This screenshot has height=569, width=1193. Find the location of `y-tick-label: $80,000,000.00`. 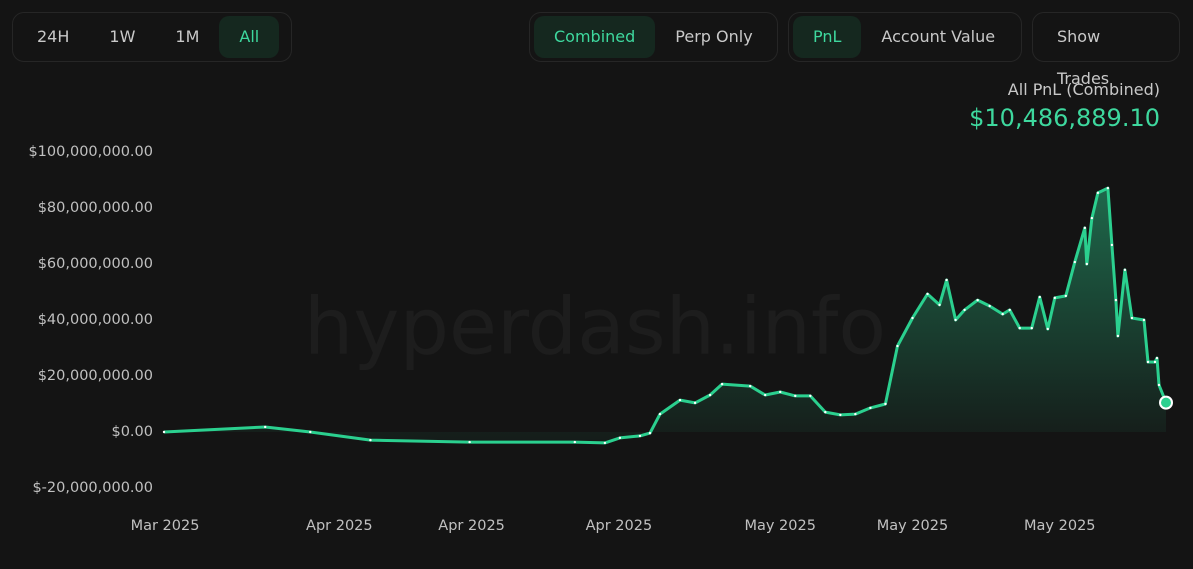

y-tick-label: $80,000,000.00 is located at coordinates (95, 208).